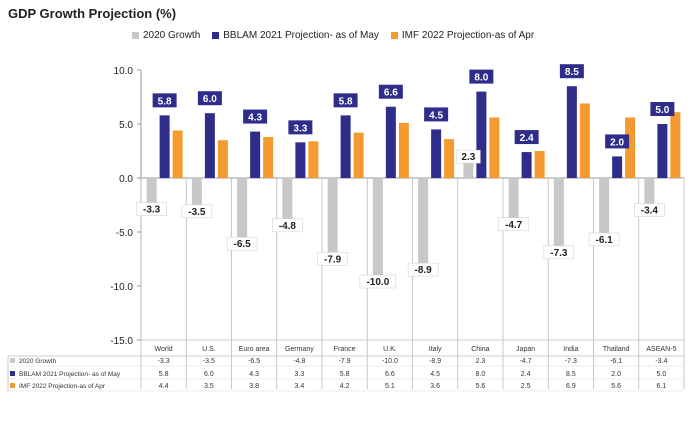 The image size is (689, 425). I want to click on data-label-2020: -4.8, so click(288, 226).